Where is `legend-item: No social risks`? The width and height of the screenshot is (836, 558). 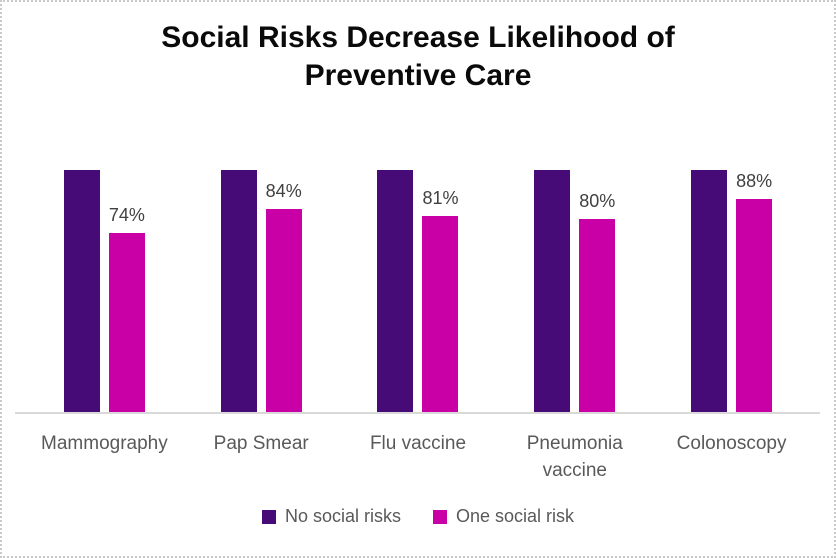
legend-item: No social risks is located at coordinates (331, 516).